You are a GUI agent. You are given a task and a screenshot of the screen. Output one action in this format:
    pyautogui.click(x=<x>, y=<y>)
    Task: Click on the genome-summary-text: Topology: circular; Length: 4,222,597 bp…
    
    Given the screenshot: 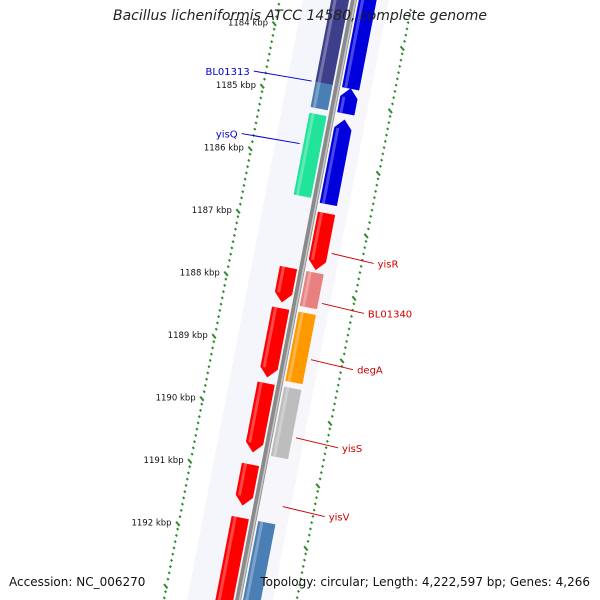 What is the action you would take?
    pyautogui.click(x=425, y=582)
    